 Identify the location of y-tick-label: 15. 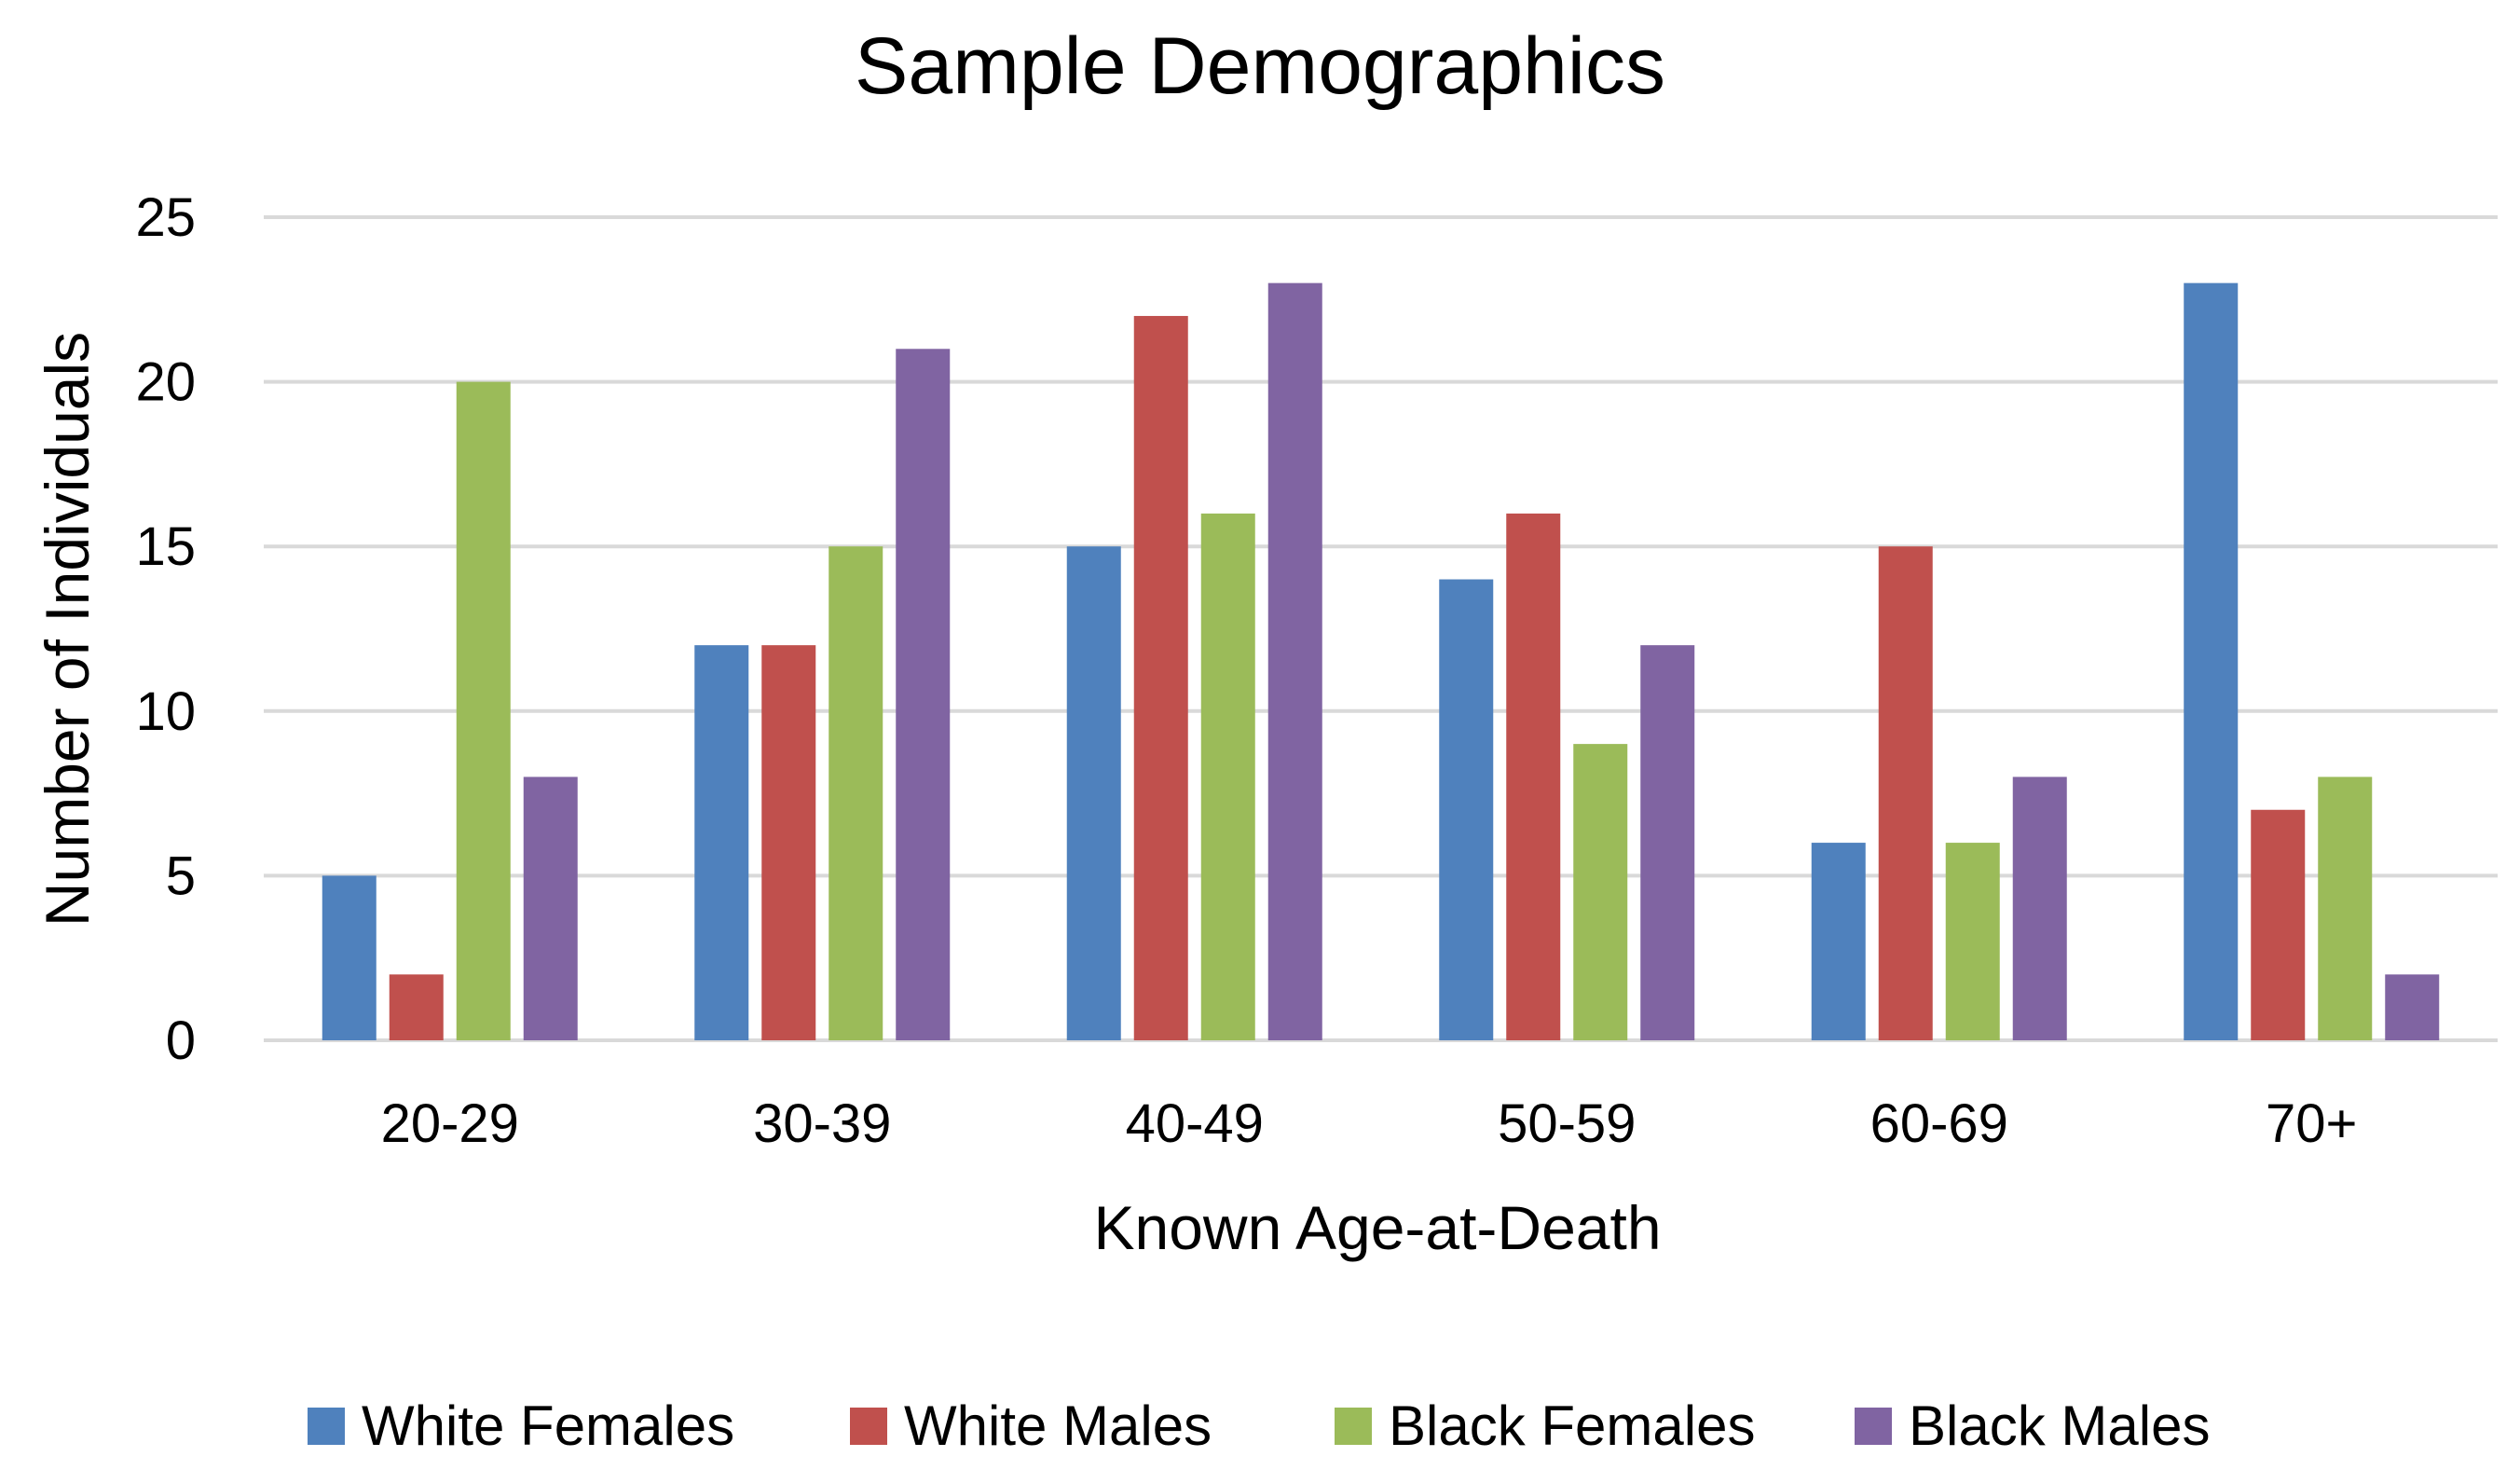
(165, 546).